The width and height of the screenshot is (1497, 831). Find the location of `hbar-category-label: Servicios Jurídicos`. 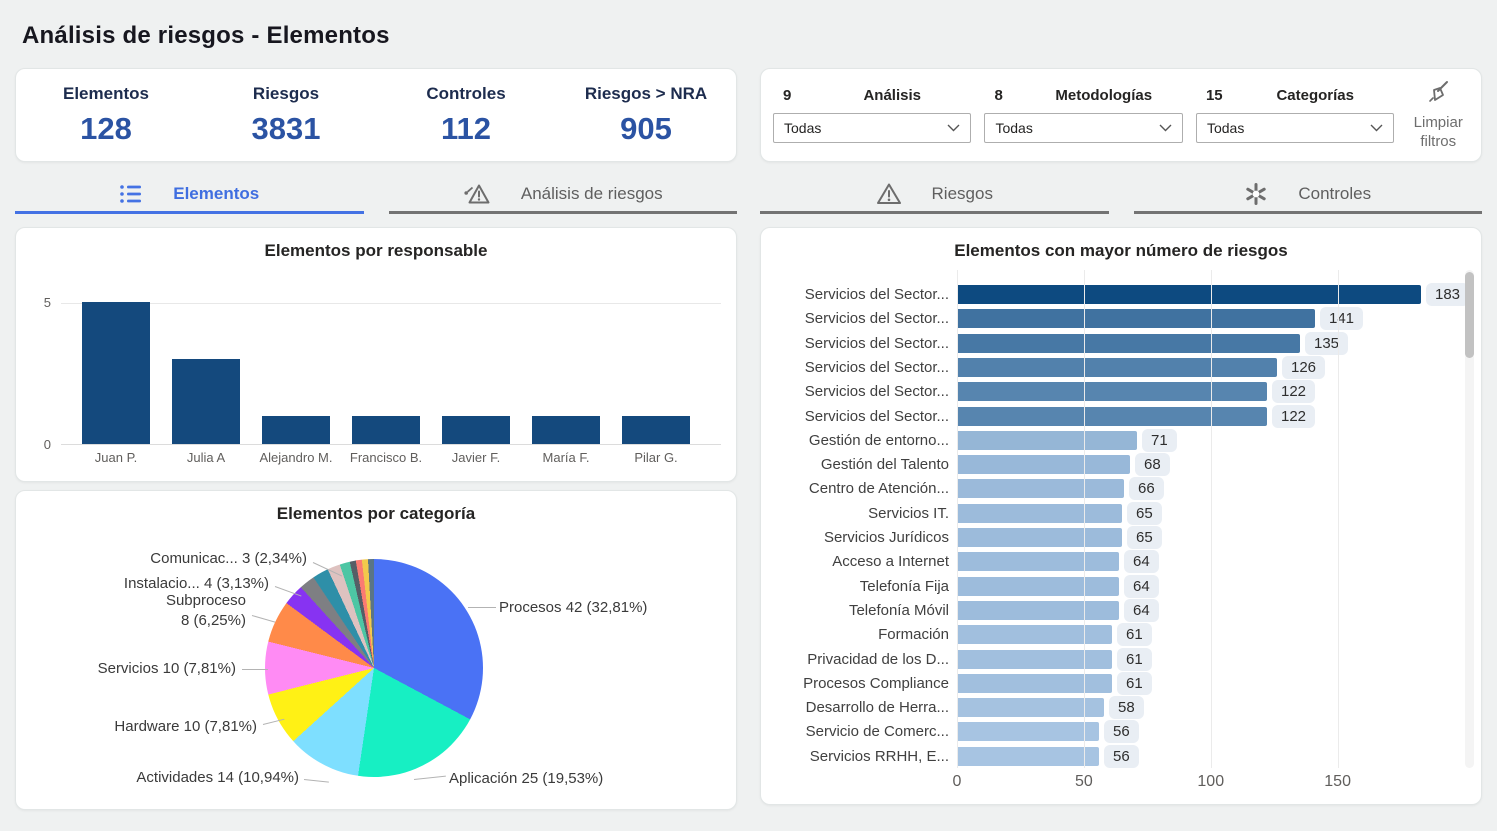

hbar-category-label: Servicios Jurídicos is located at coordinates (886, 537).